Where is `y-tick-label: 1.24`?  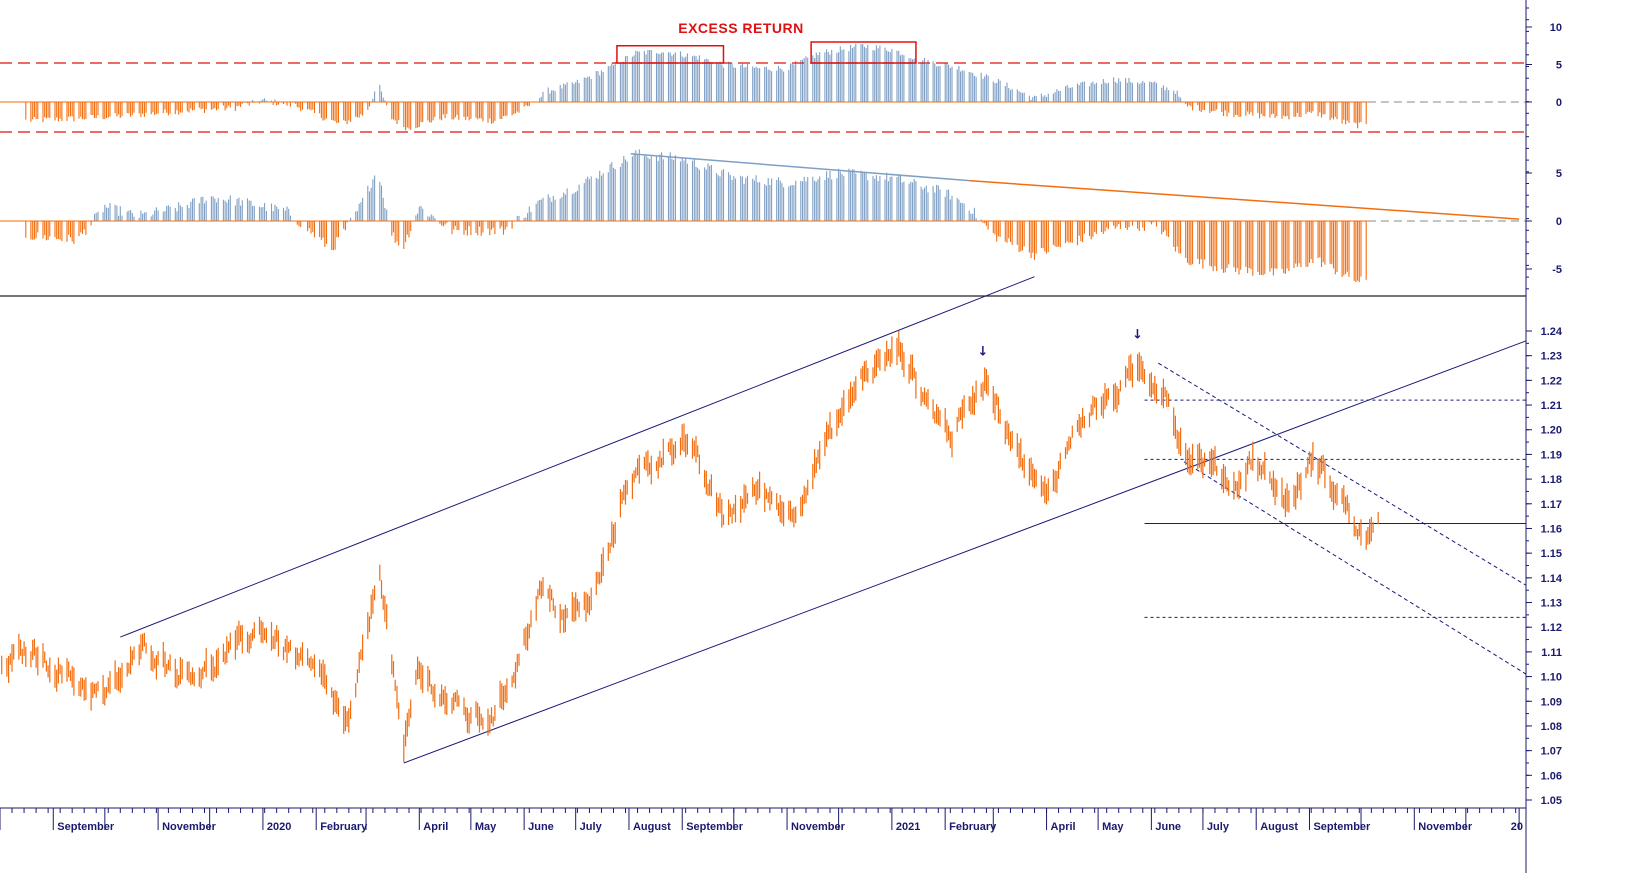
y-tick-label: 1.24 is located at coordinates (1552, 332).